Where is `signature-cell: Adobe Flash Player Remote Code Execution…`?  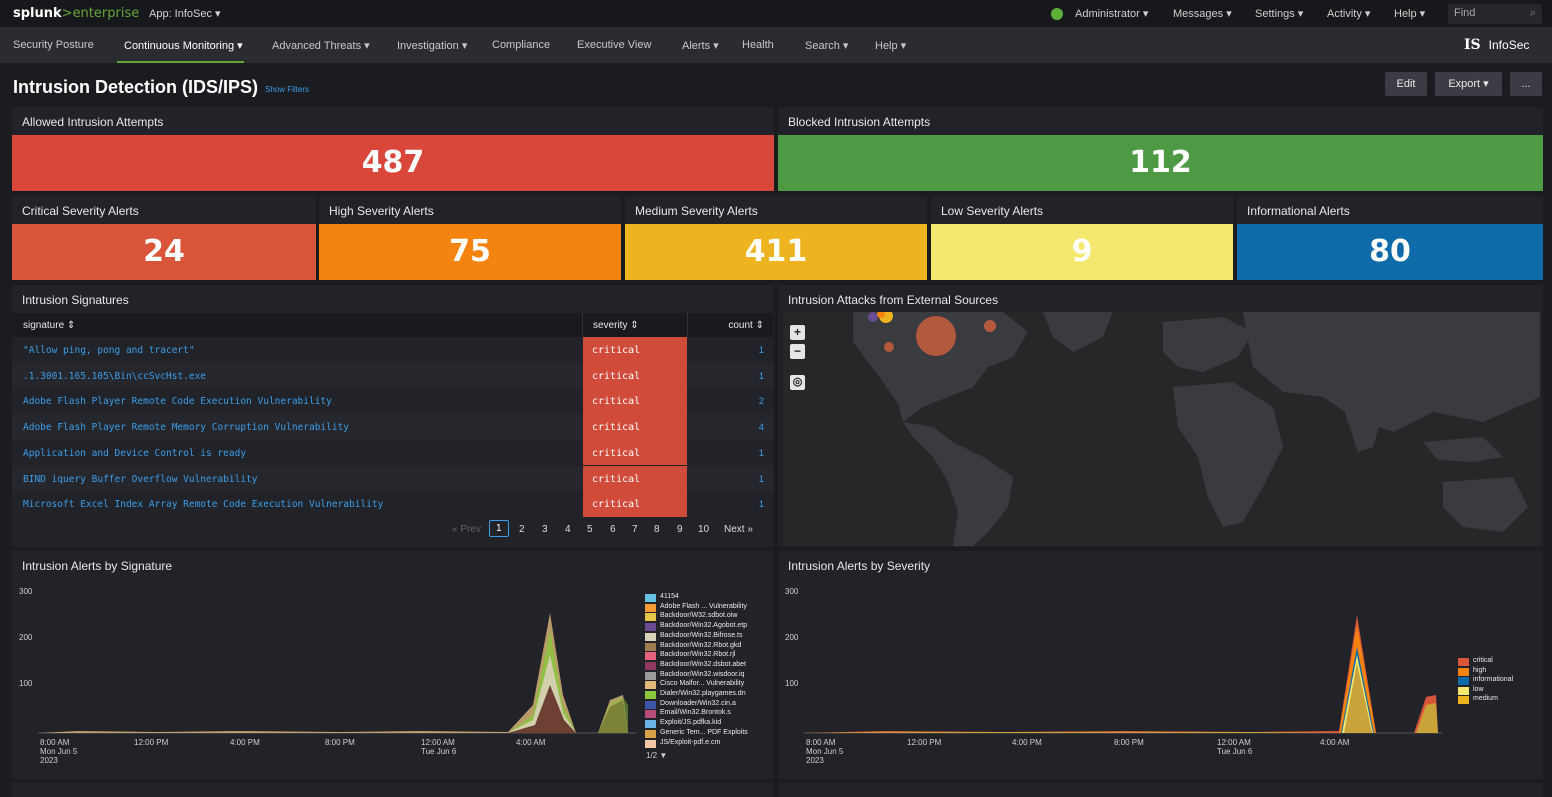
signature-cell: Adobe Flash Player Remote Code Execution… is located at coordinates (177, 402).